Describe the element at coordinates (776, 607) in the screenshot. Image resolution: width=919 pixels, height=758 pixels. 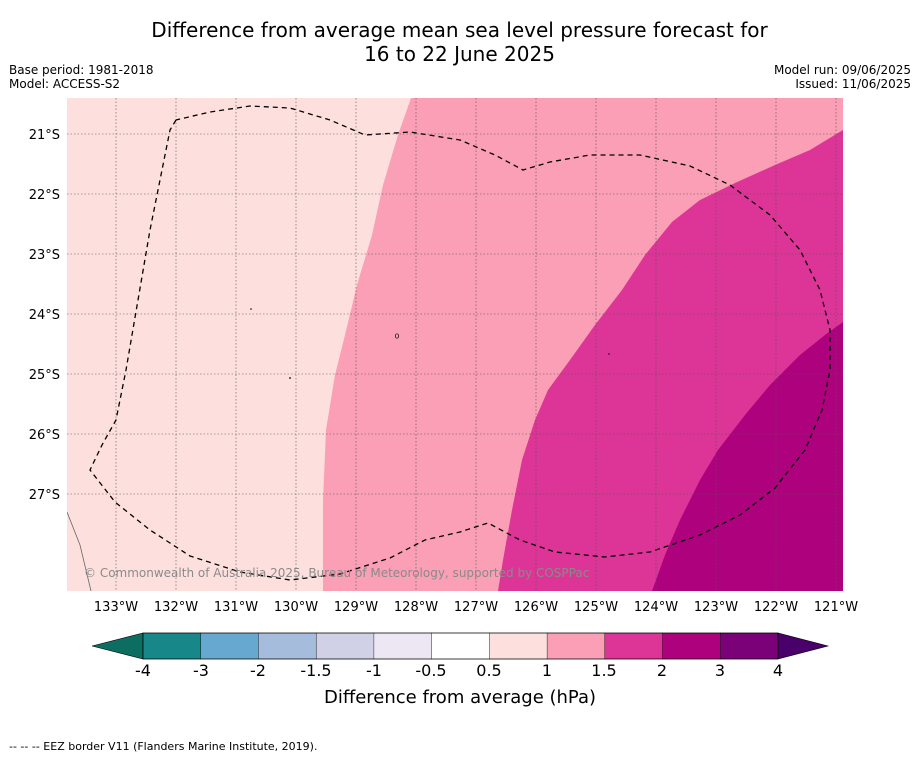
I see `lon-label: 122°W` at that location.